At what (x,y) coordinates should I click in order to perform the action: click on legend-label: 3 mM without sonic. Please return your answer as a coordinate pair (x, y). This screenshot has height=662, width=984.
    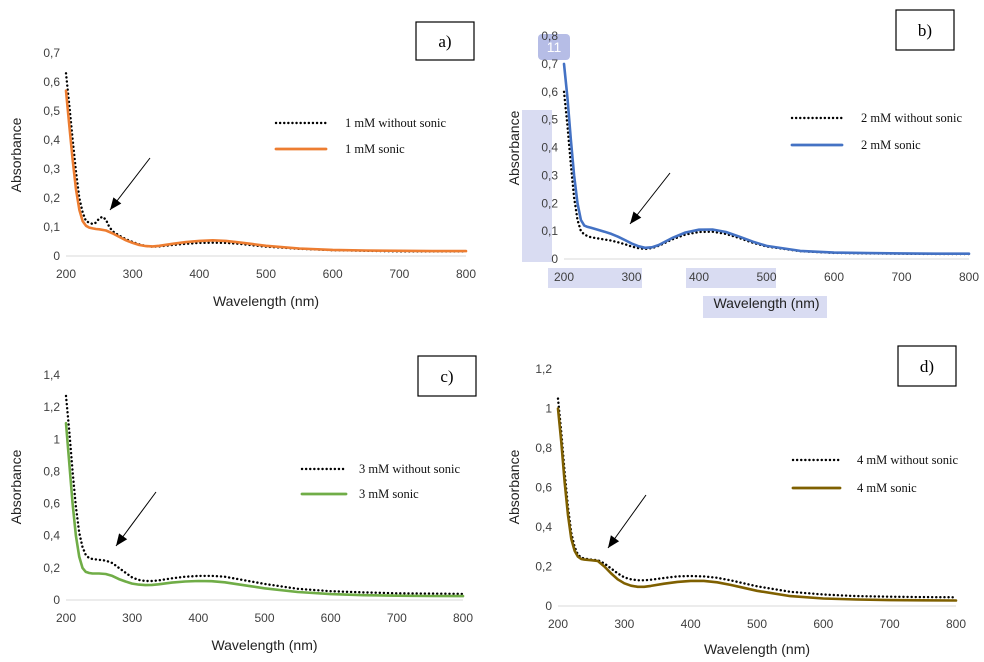
    Looking at the image, I should click on (409, 469).